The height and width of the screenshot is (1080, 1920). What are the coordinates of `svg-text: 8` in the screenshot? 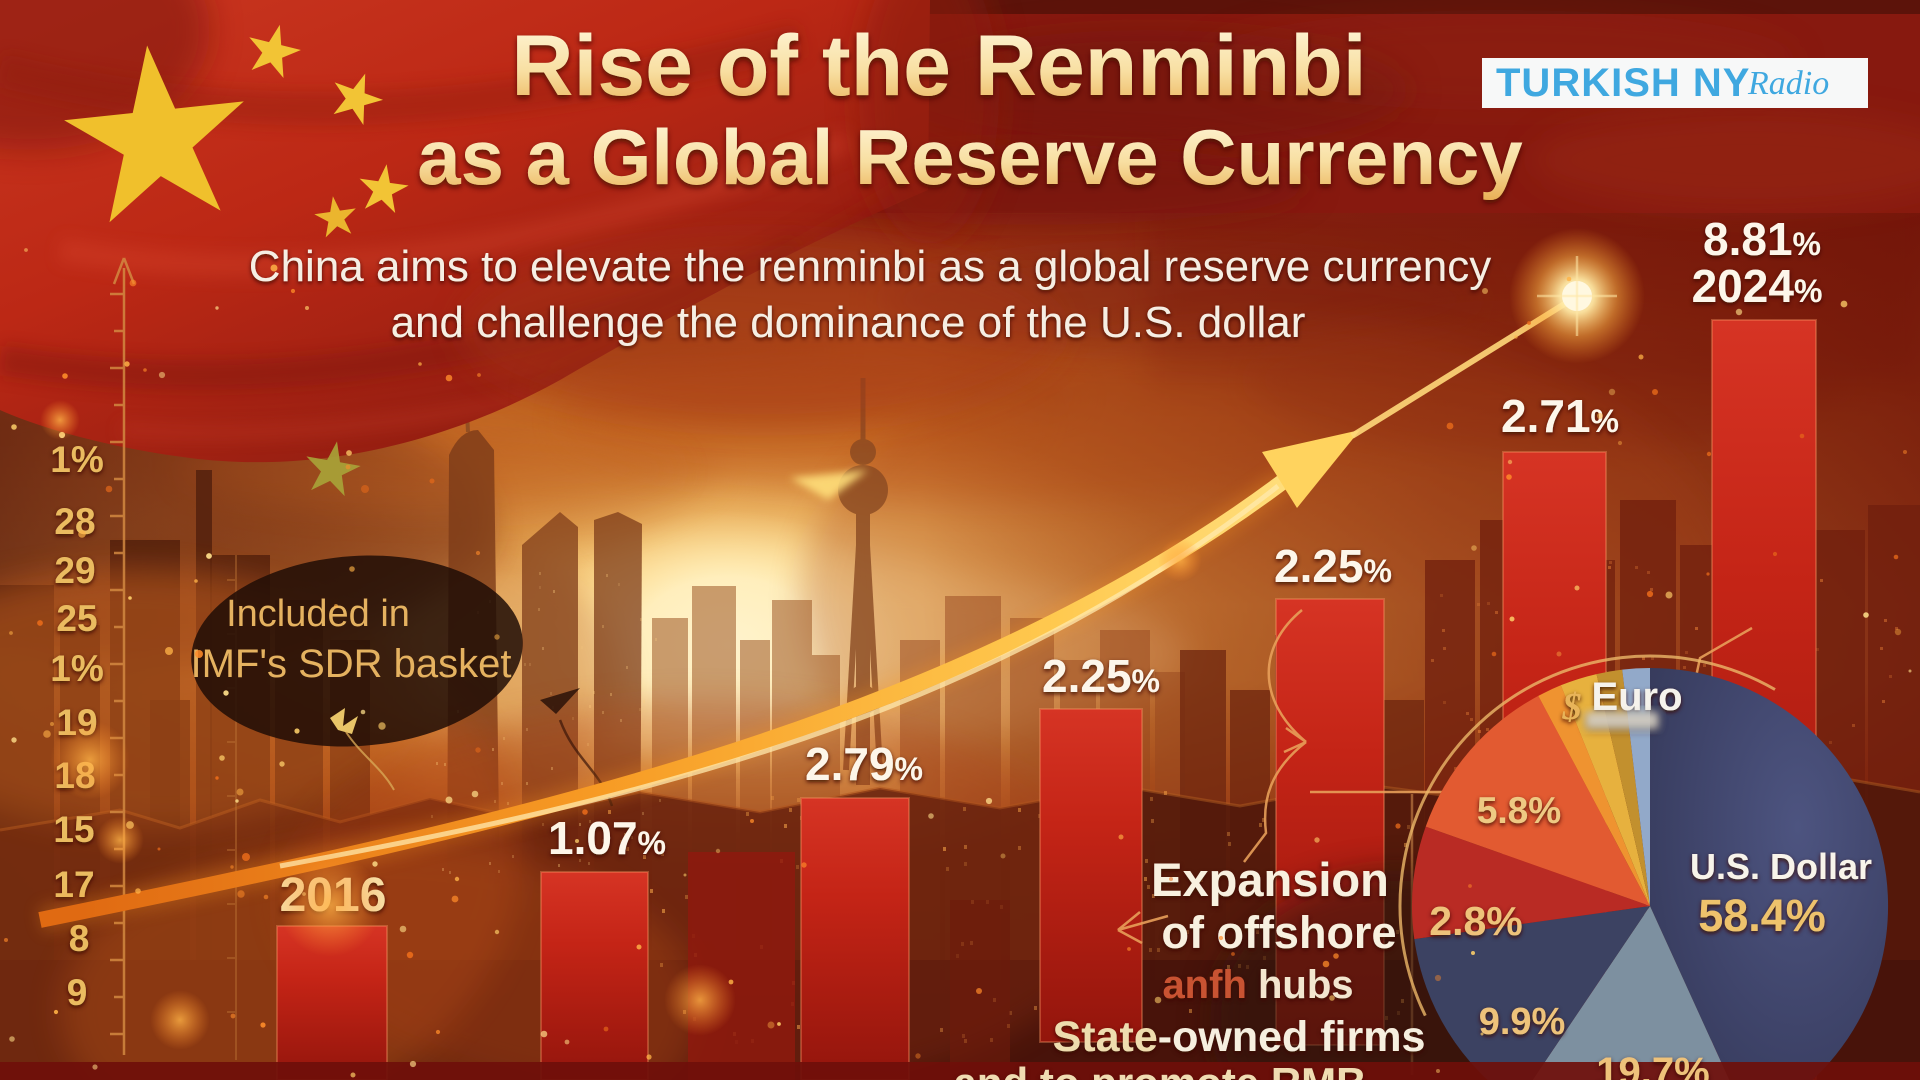 It's located at (79, 938).